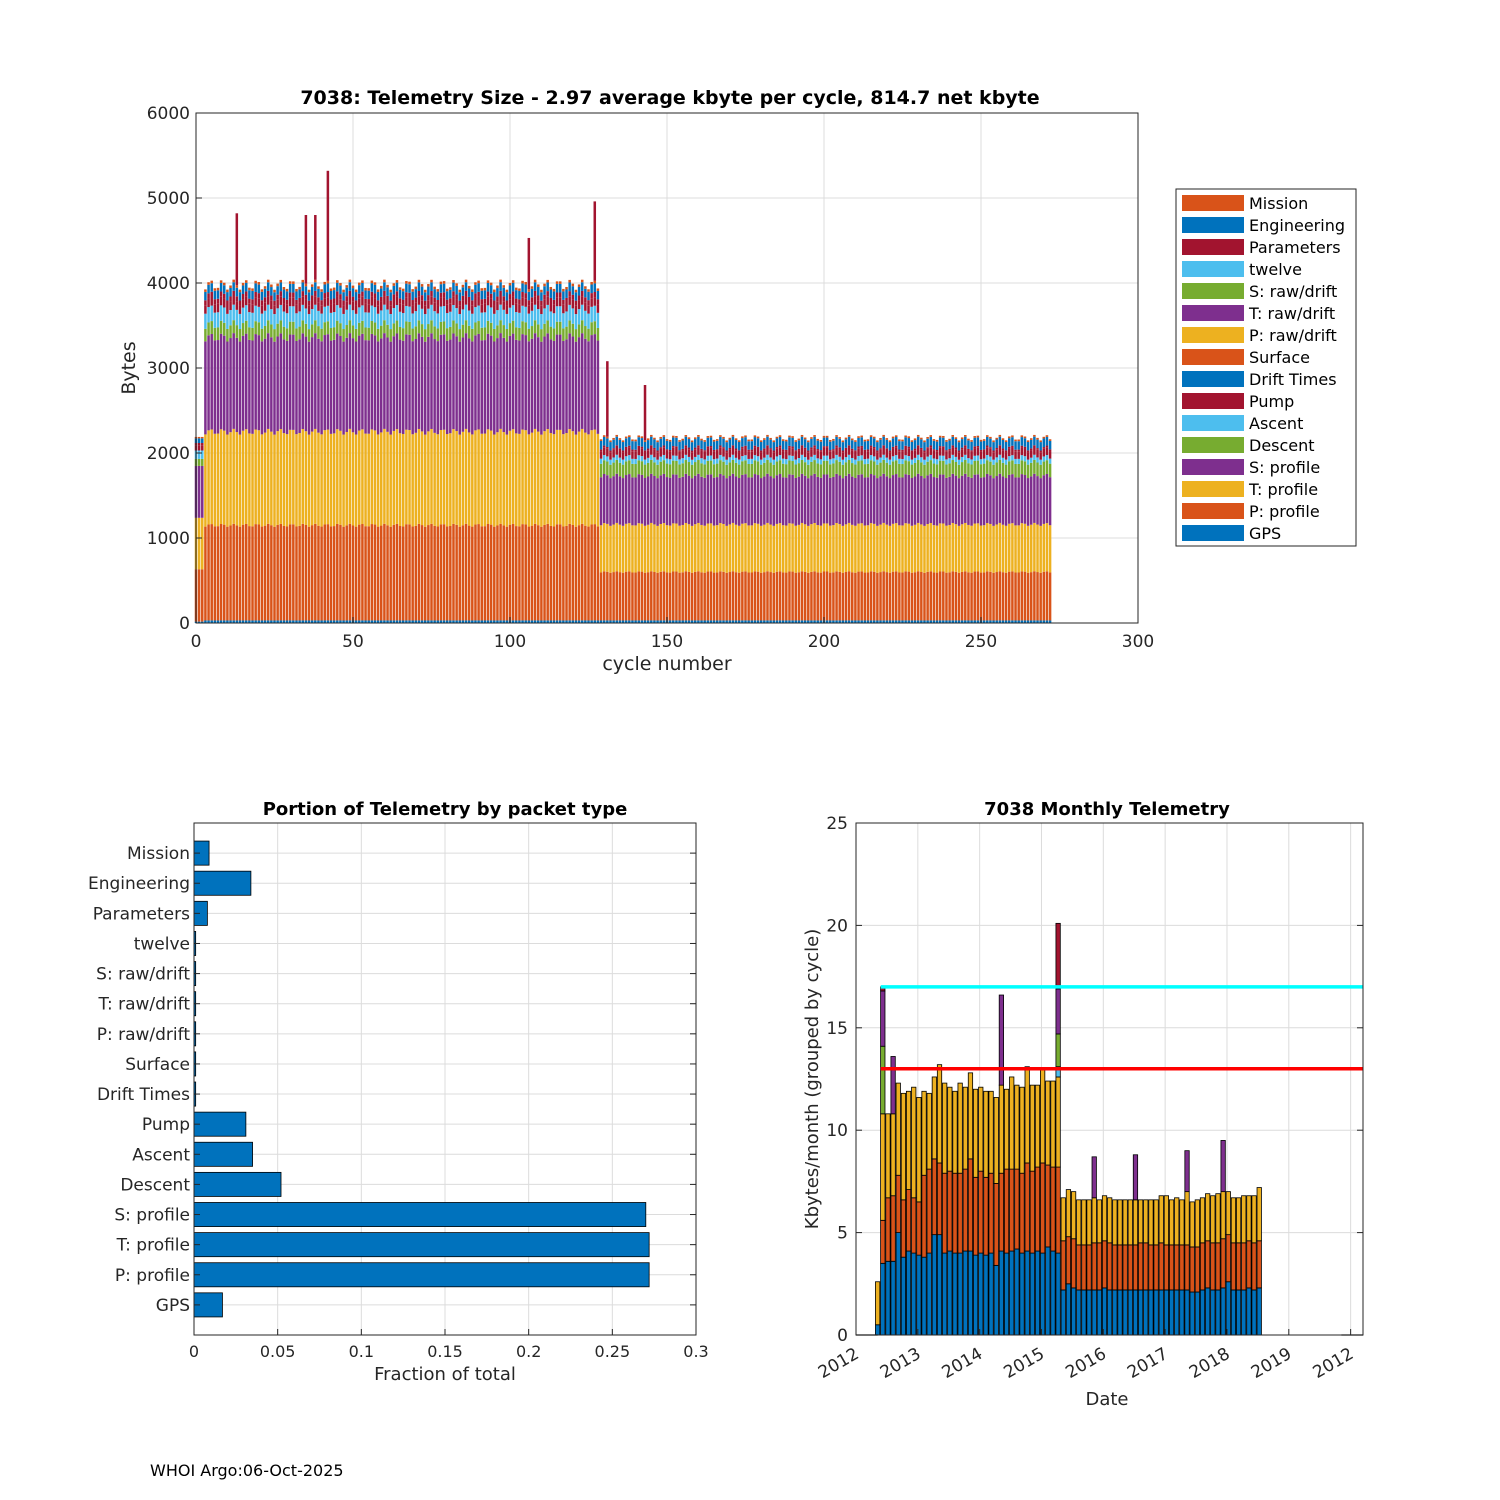 This screenshot has height=1500, width=1500. Describe the element at coordinates (152, 1276) in the screenshot. I see `p2-category-label: P: profile` at that location.